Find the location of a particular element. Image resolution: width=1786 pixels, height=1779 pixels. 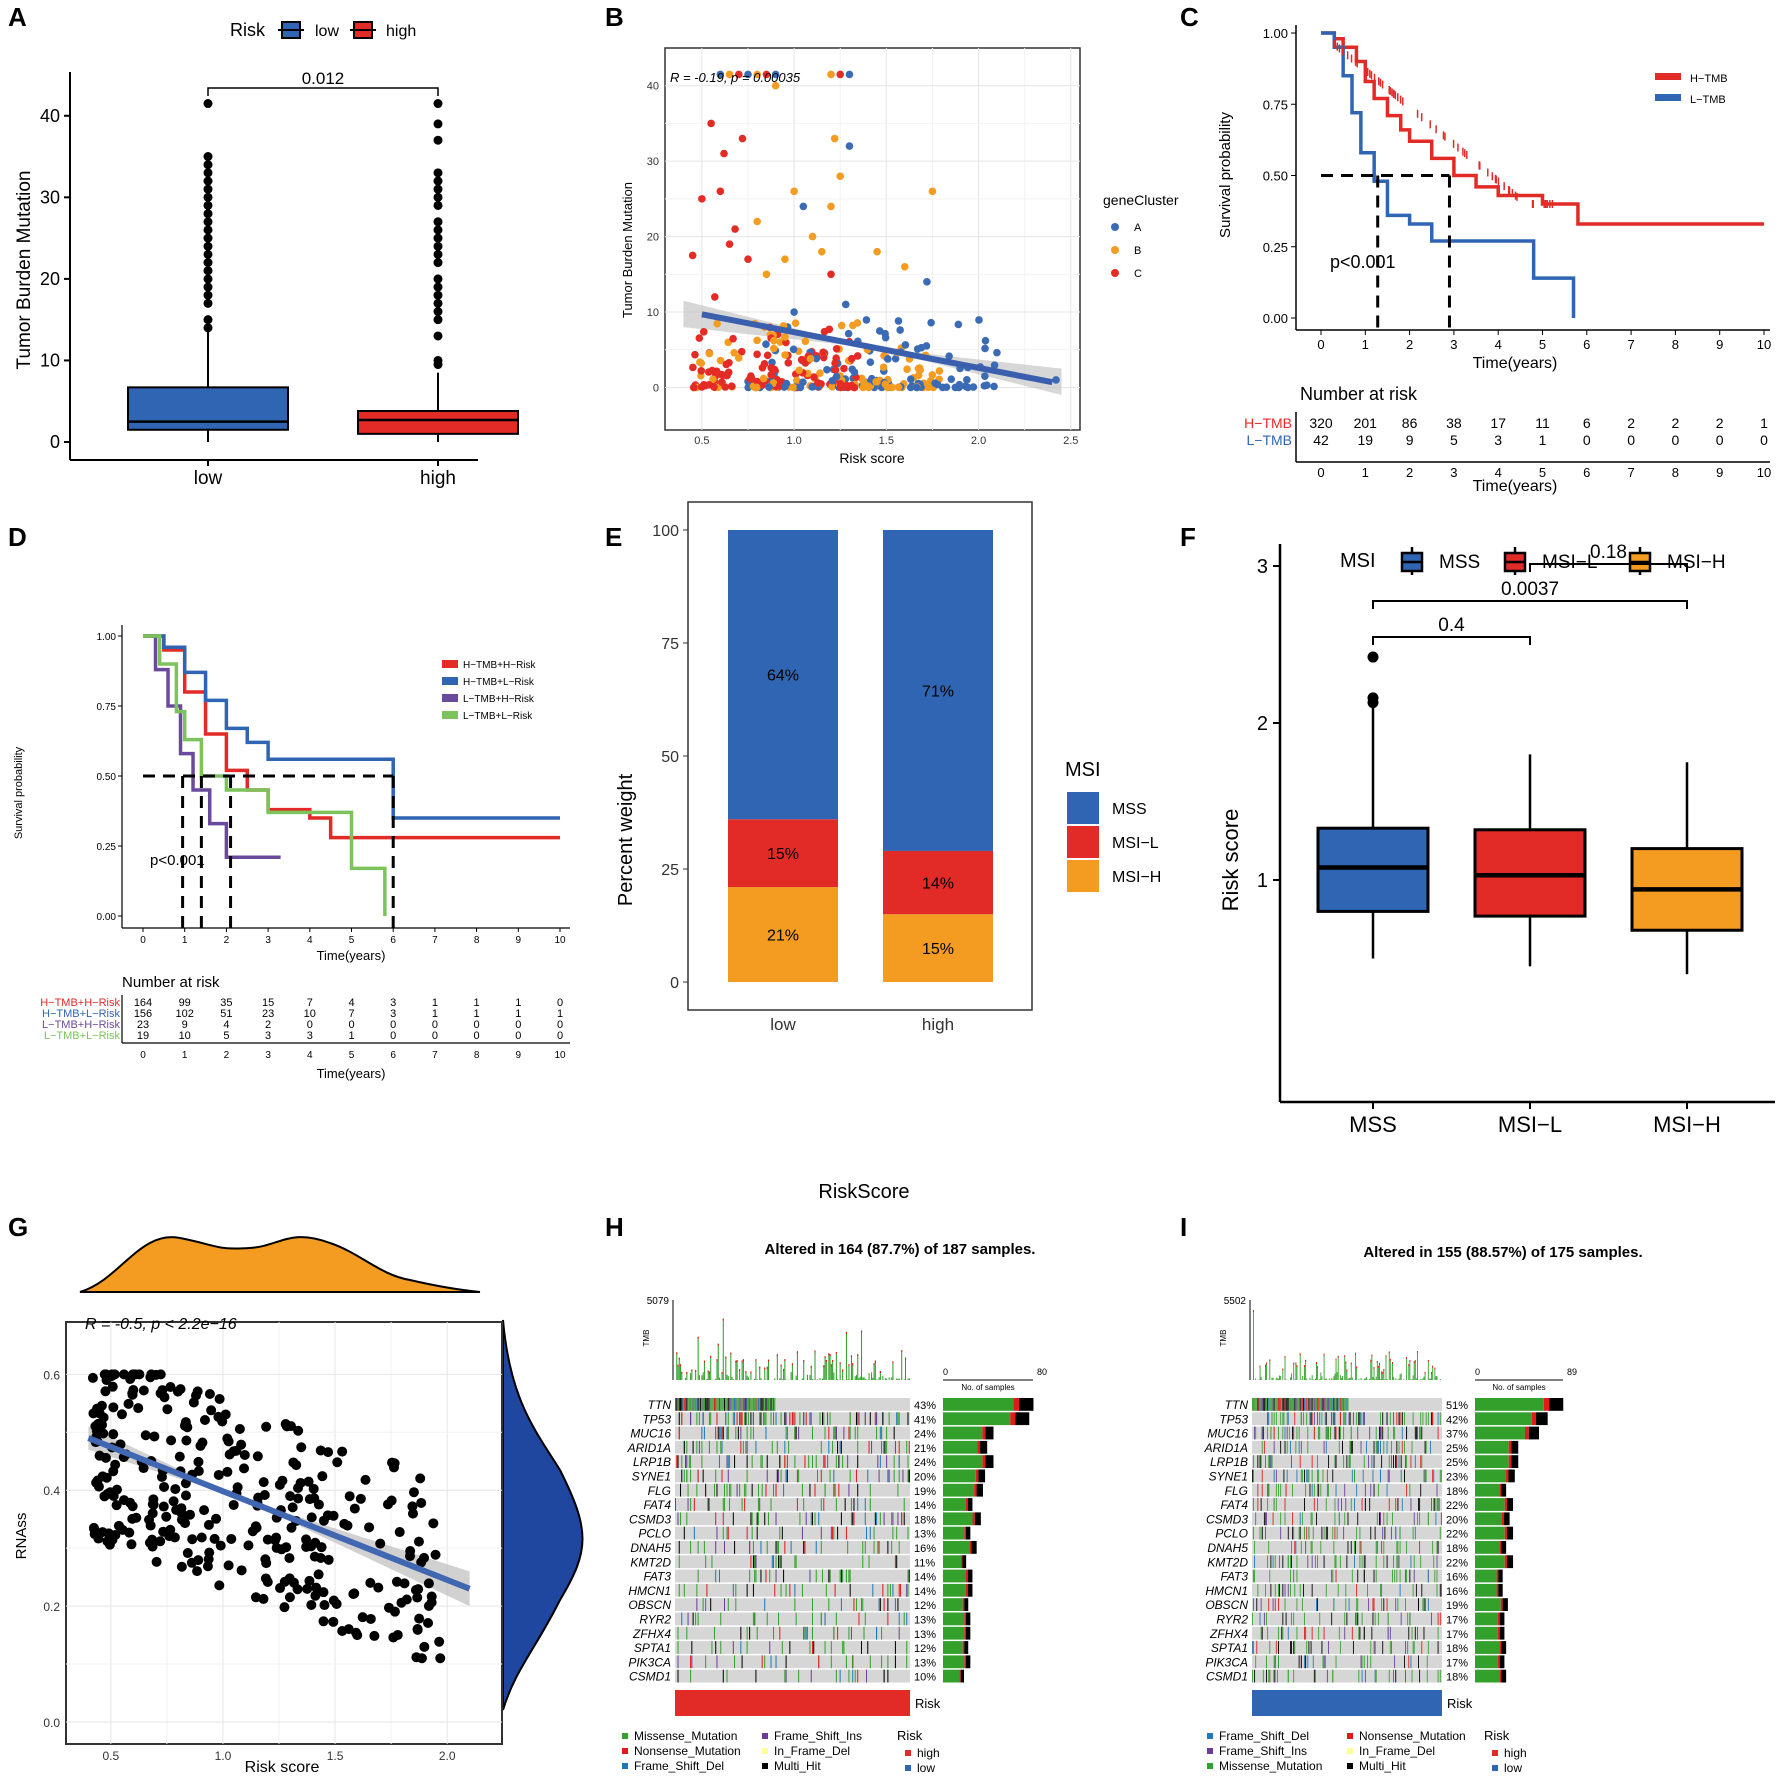

panel-label-h: H is located at coordinates (614, 1227).